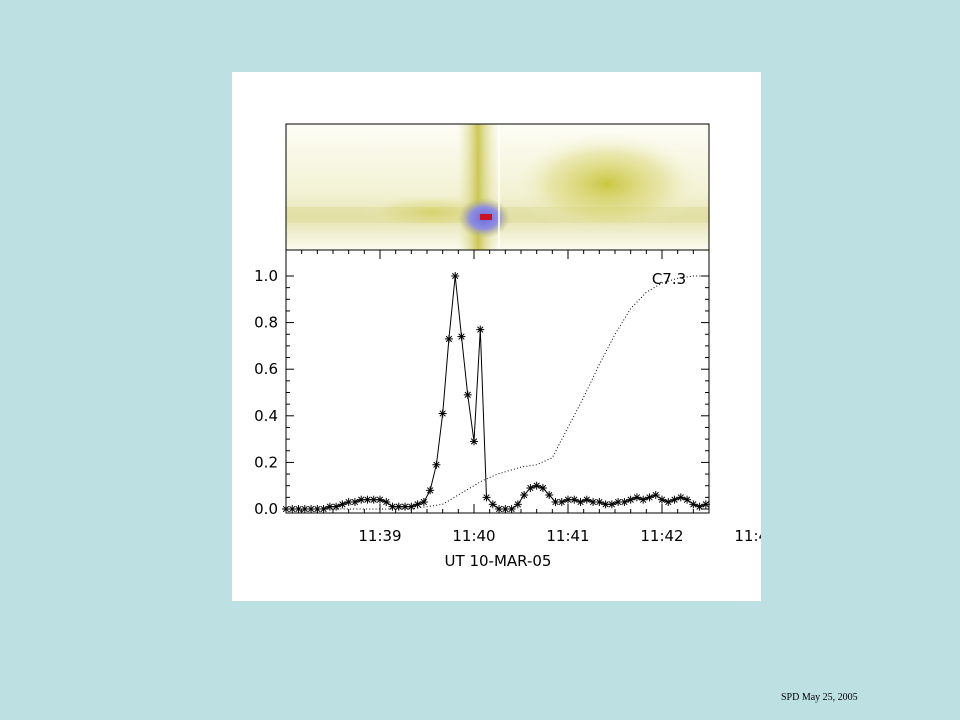  I want to click on y-tick-label: 0.8, so click(266, 323).